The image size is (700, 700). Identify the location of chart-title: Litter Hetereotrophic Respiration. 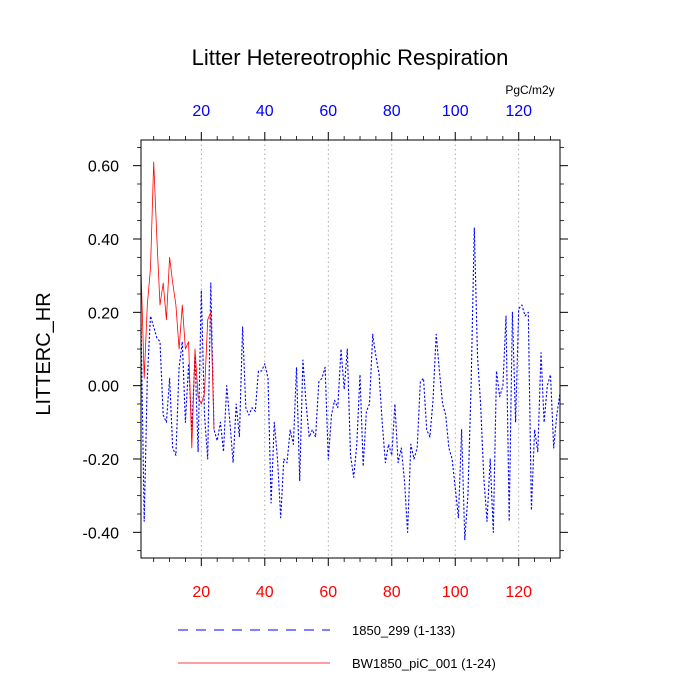
(350, 57).